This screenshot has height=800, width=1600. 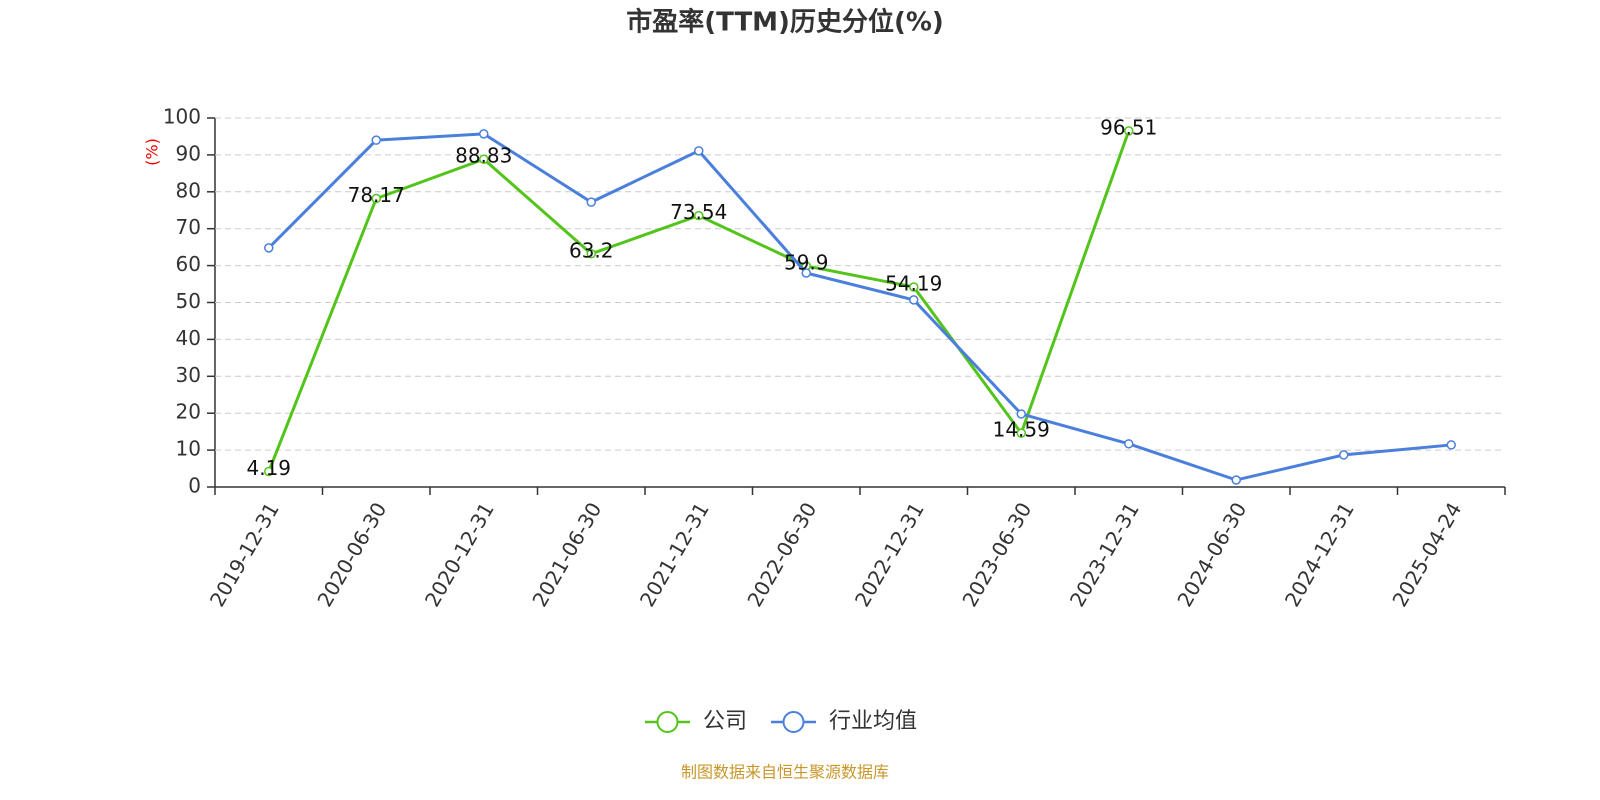 What do you see at coordinates (351, 554) in the screenshot?
I see `x-tick-label: 2020-06-30` at bounding box center [351, 554].